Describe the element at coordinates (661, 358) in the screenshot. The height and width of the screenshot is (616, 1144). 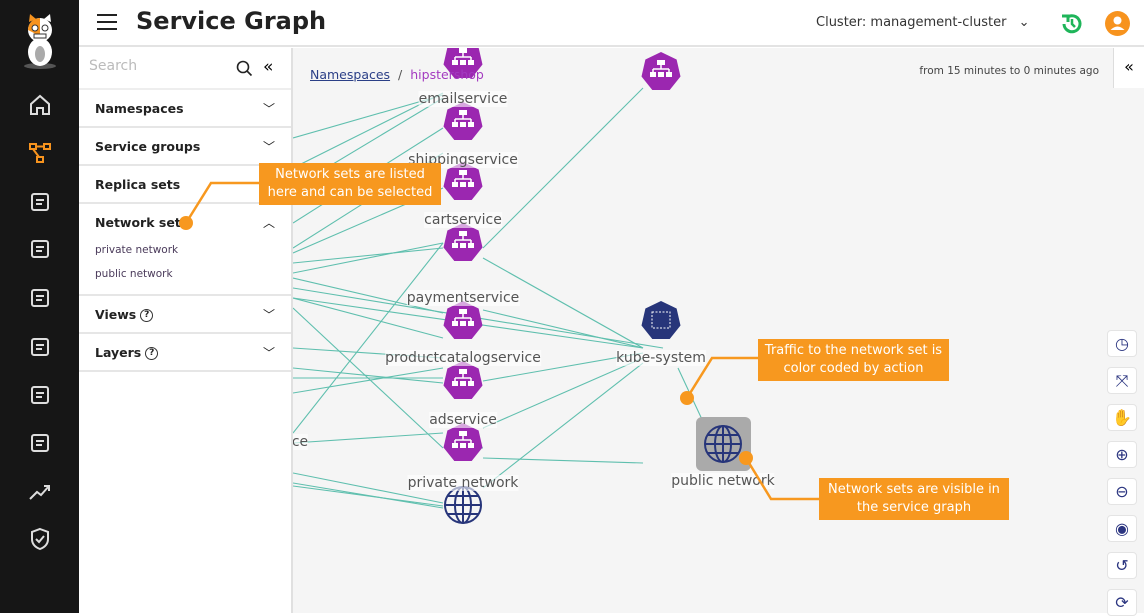
I see `node-label: kube-system` at that location.